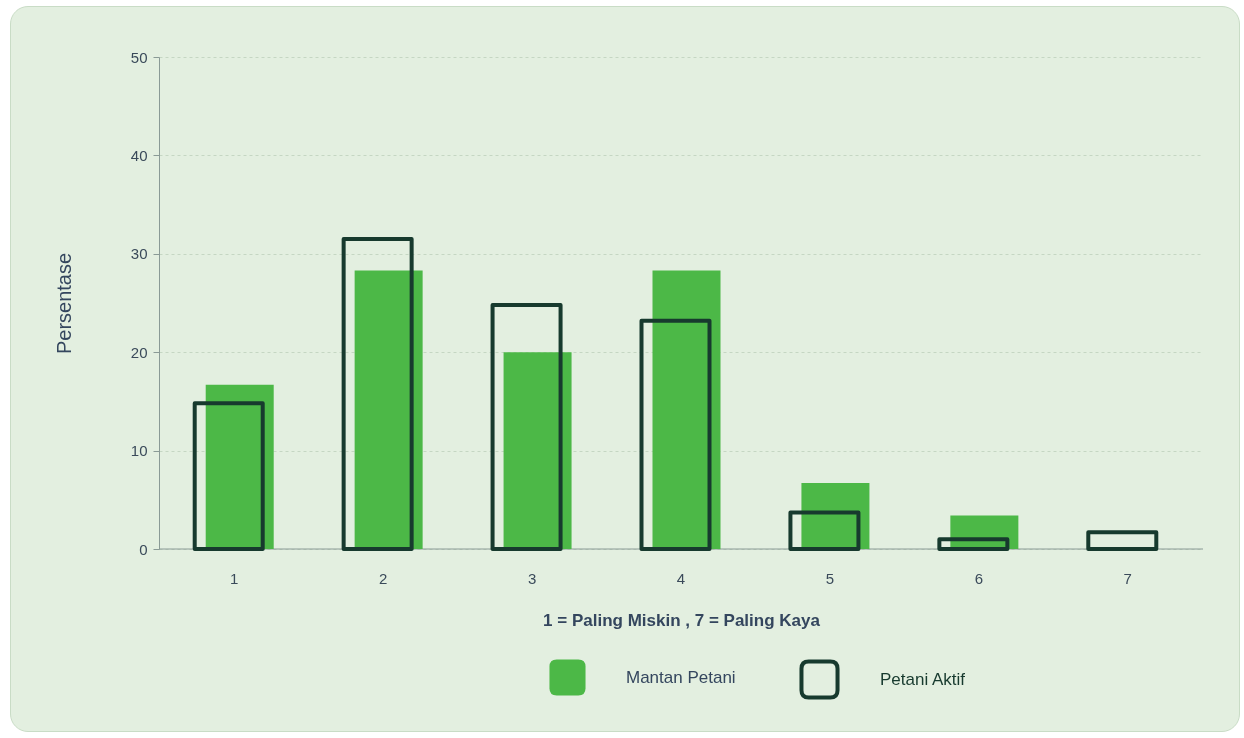 Image resolution: width=1244 pixels, height=738 pixels. Describe the element at coordinates (143, 549) in the screenshot. I see `y-tick-label: 0` at that location.